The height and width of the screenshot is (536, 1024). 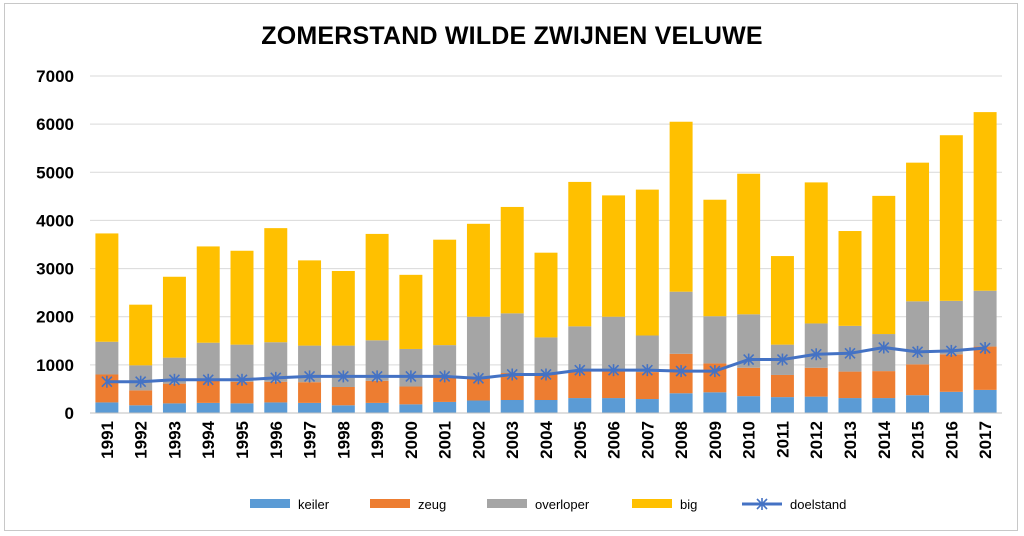 What do you see at coordinates (141, 409) in the screenshot?
I see `bar-keiler-1992` at bounding box center [141, 409].